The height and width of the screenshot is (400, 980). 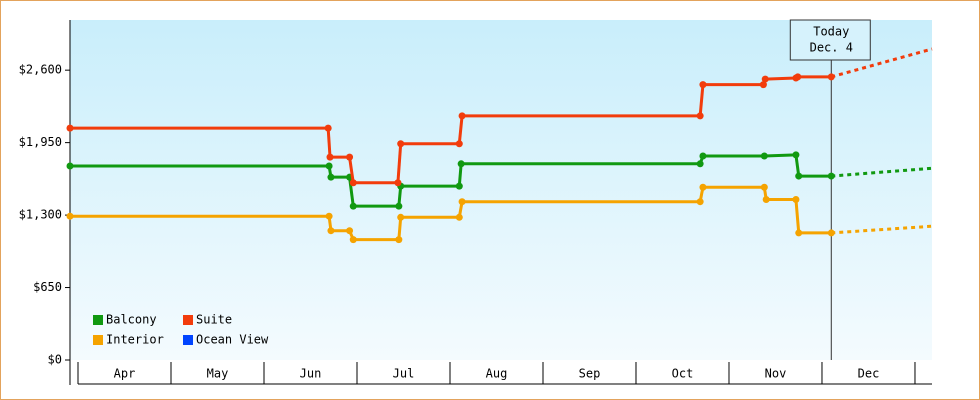 What do you see at coordinates (404, 374) in the screenshot?
I see `x-tick-label: Jul` at bounding box center [404, 374].